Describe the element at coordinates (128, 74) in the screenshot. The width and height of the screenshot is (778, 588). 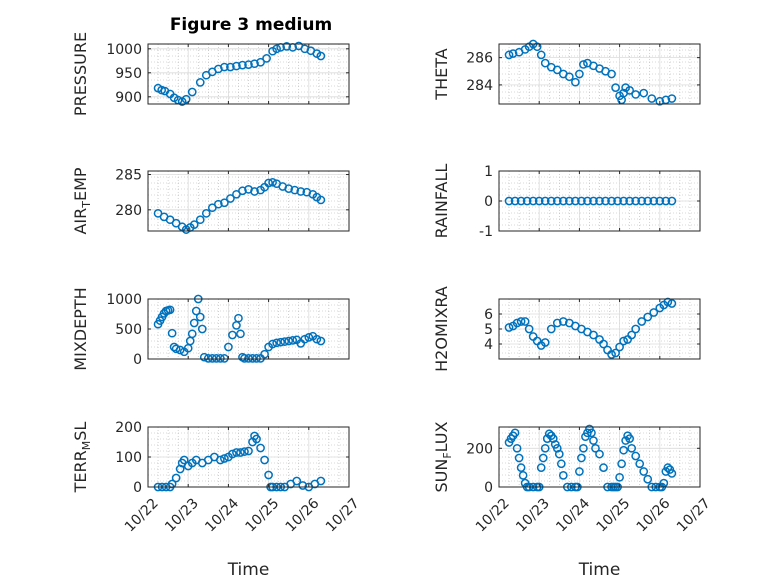
I see `y-tick-label: 950` at that location.